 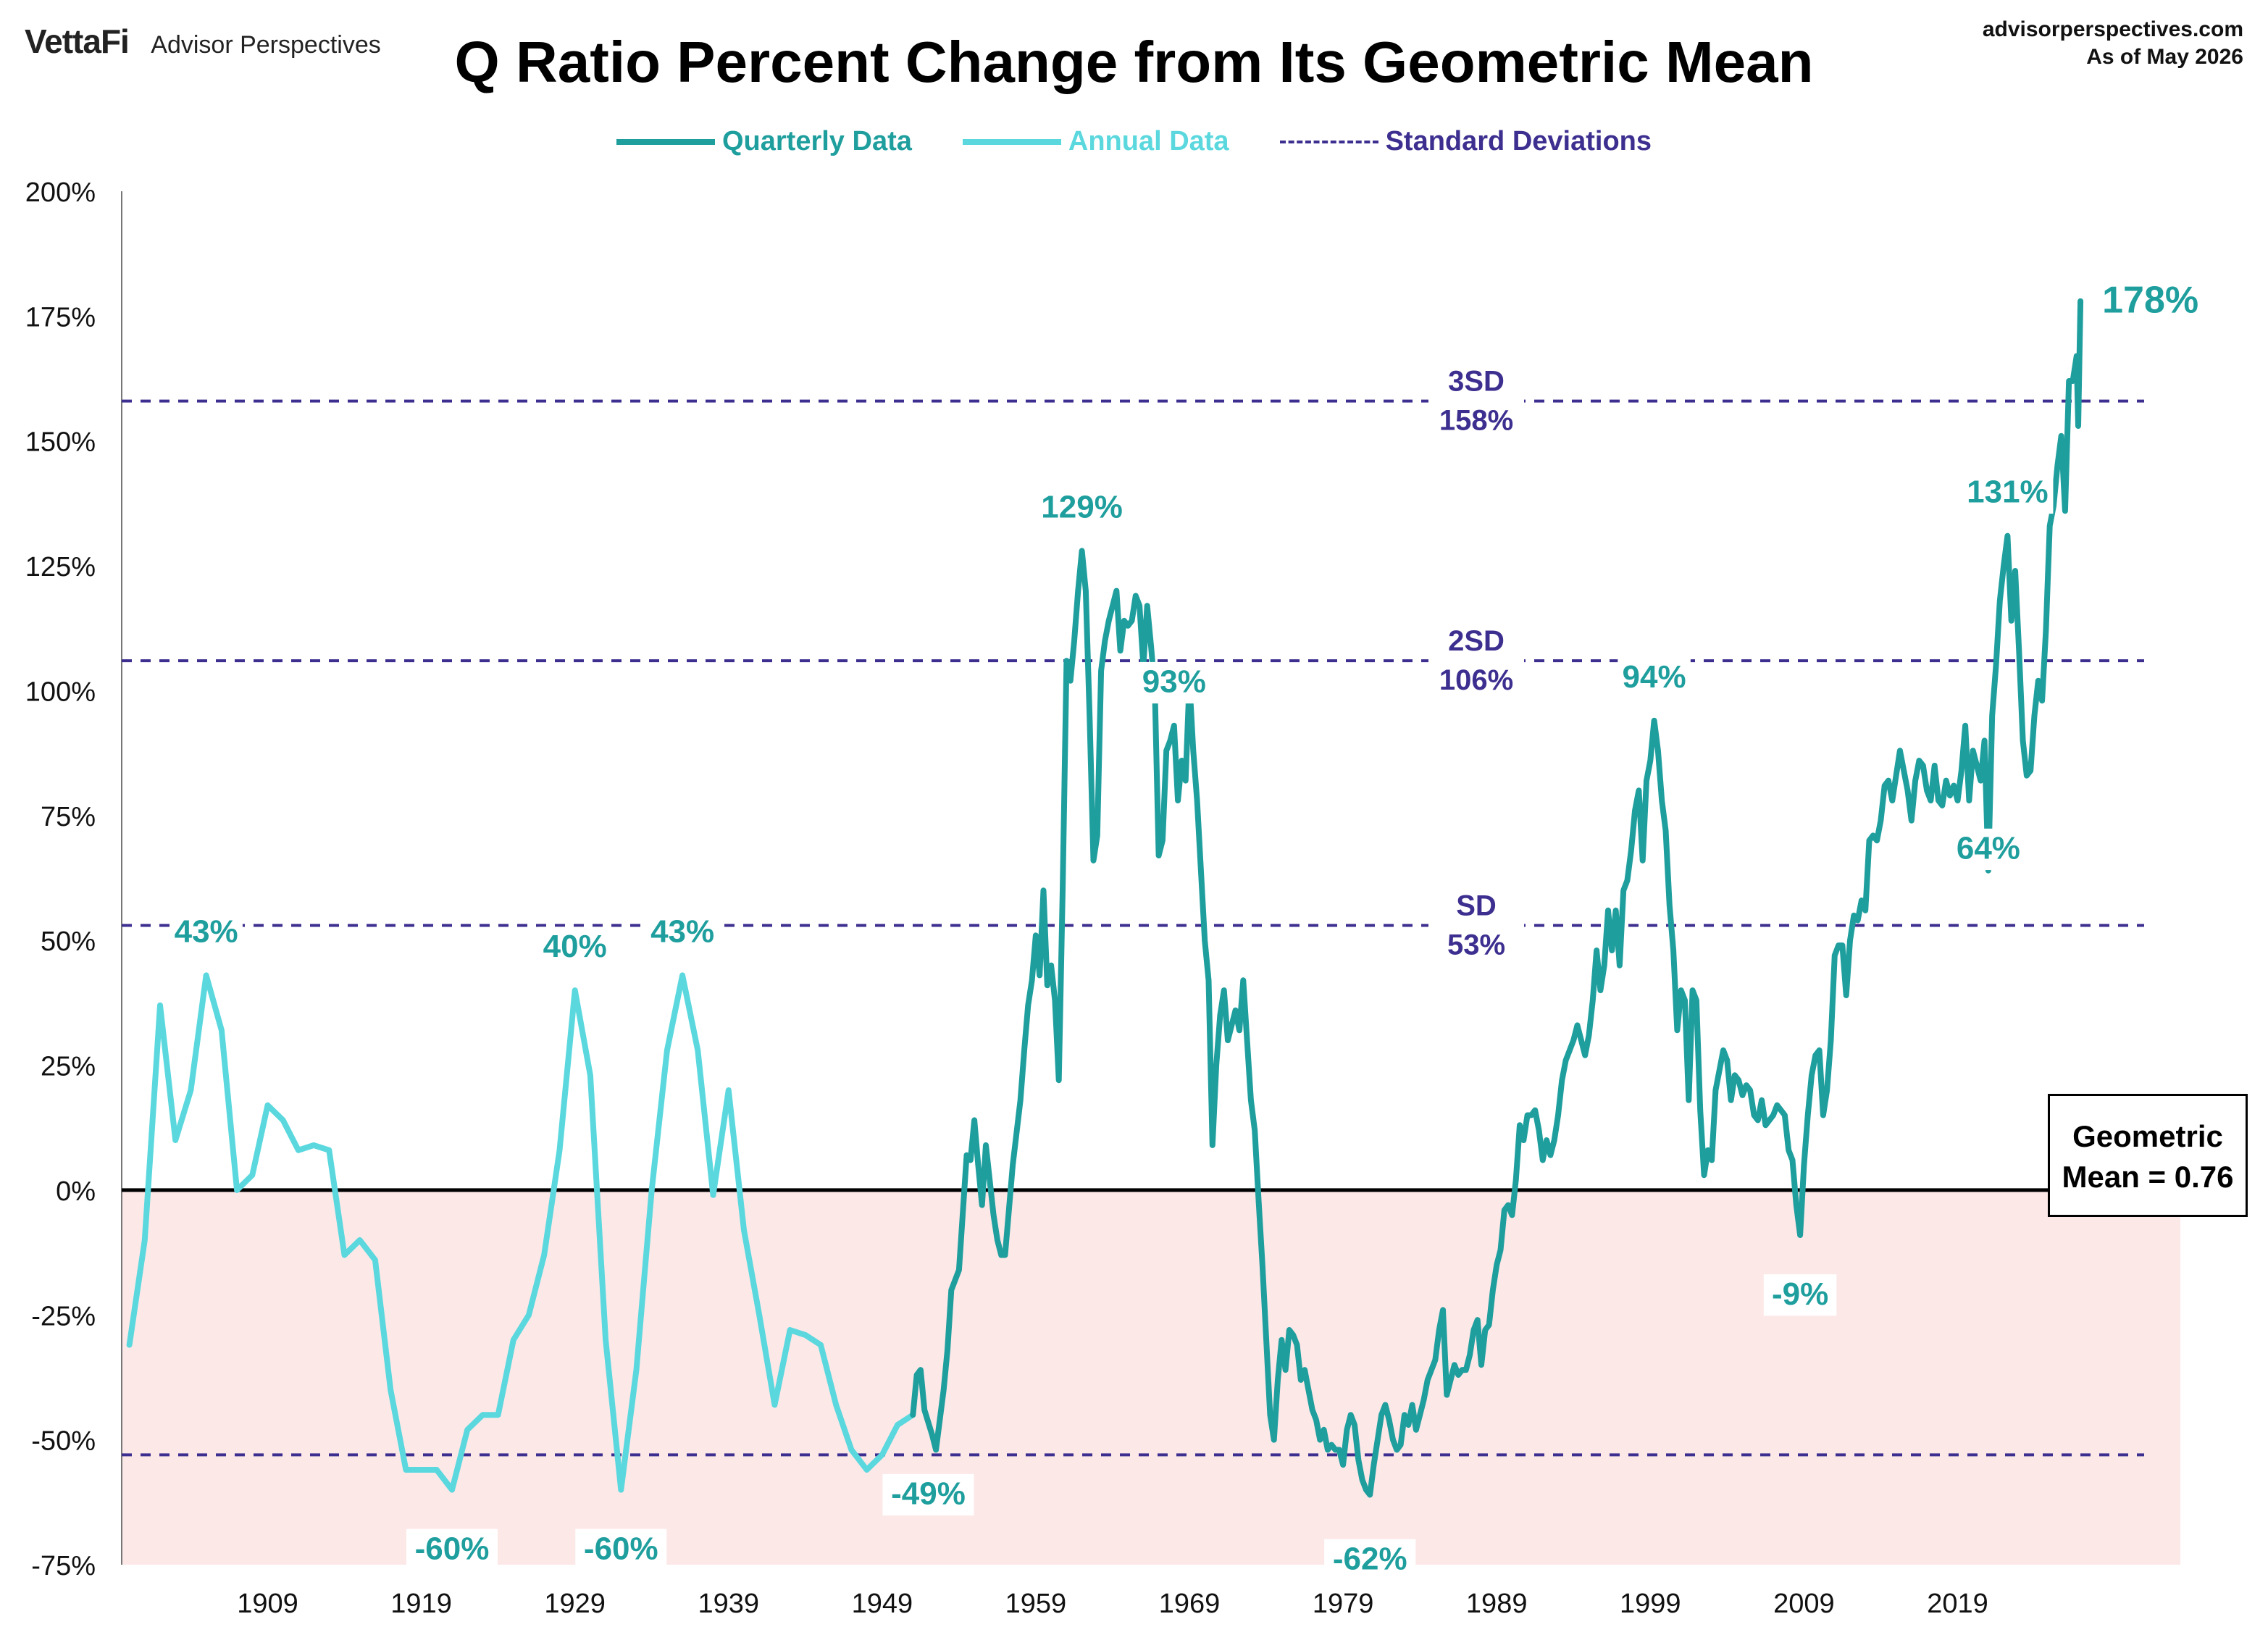 What do you see at coordinates (1477, 905) in the screenshot?
I see `std-dev-label: SD` at bounding box center [1477, 905].